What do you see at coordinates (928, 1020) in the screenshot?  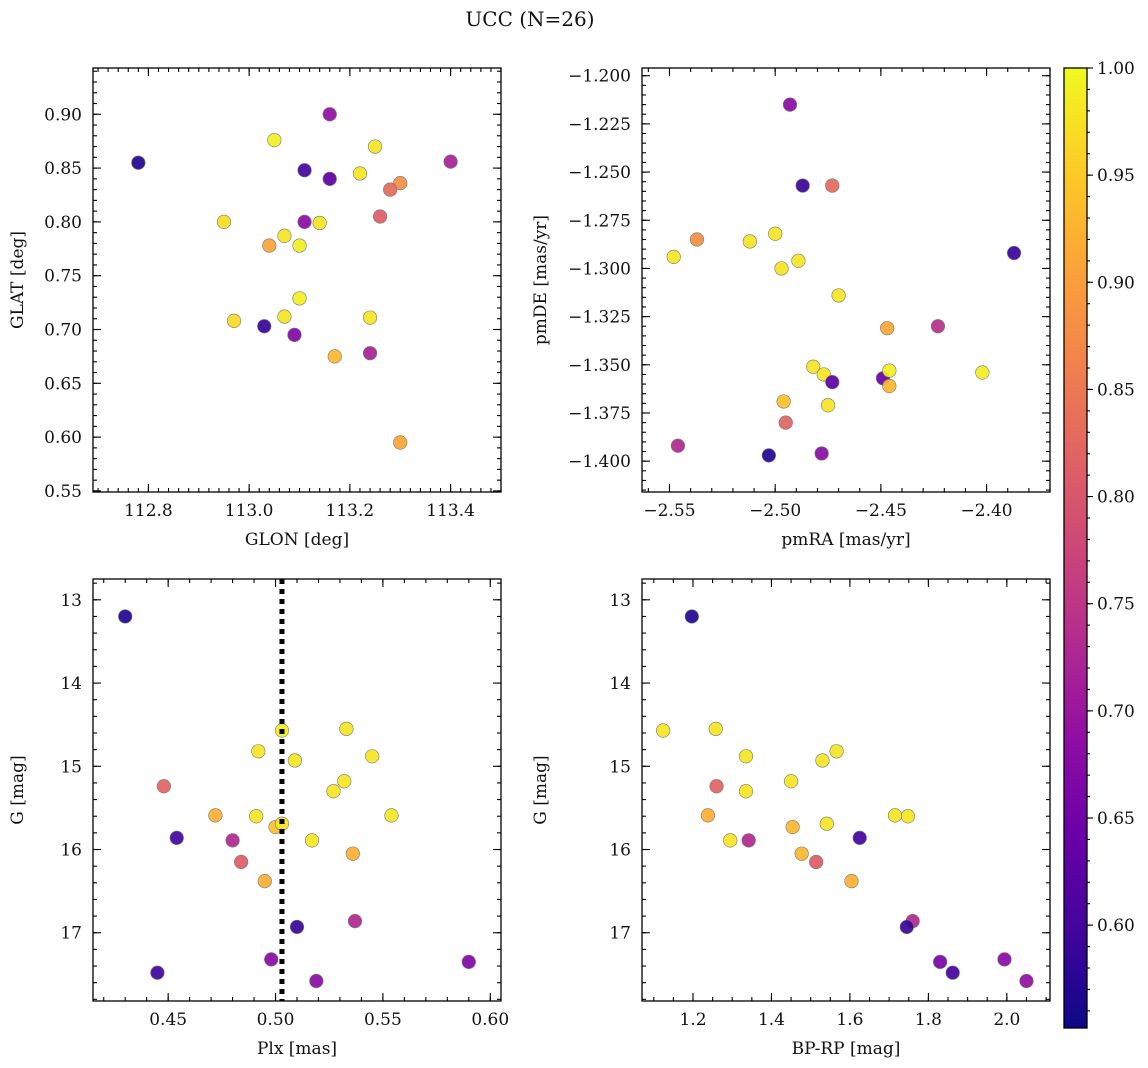 I see `x-tick-label: 1.8` at bounding box center [928, 1020].